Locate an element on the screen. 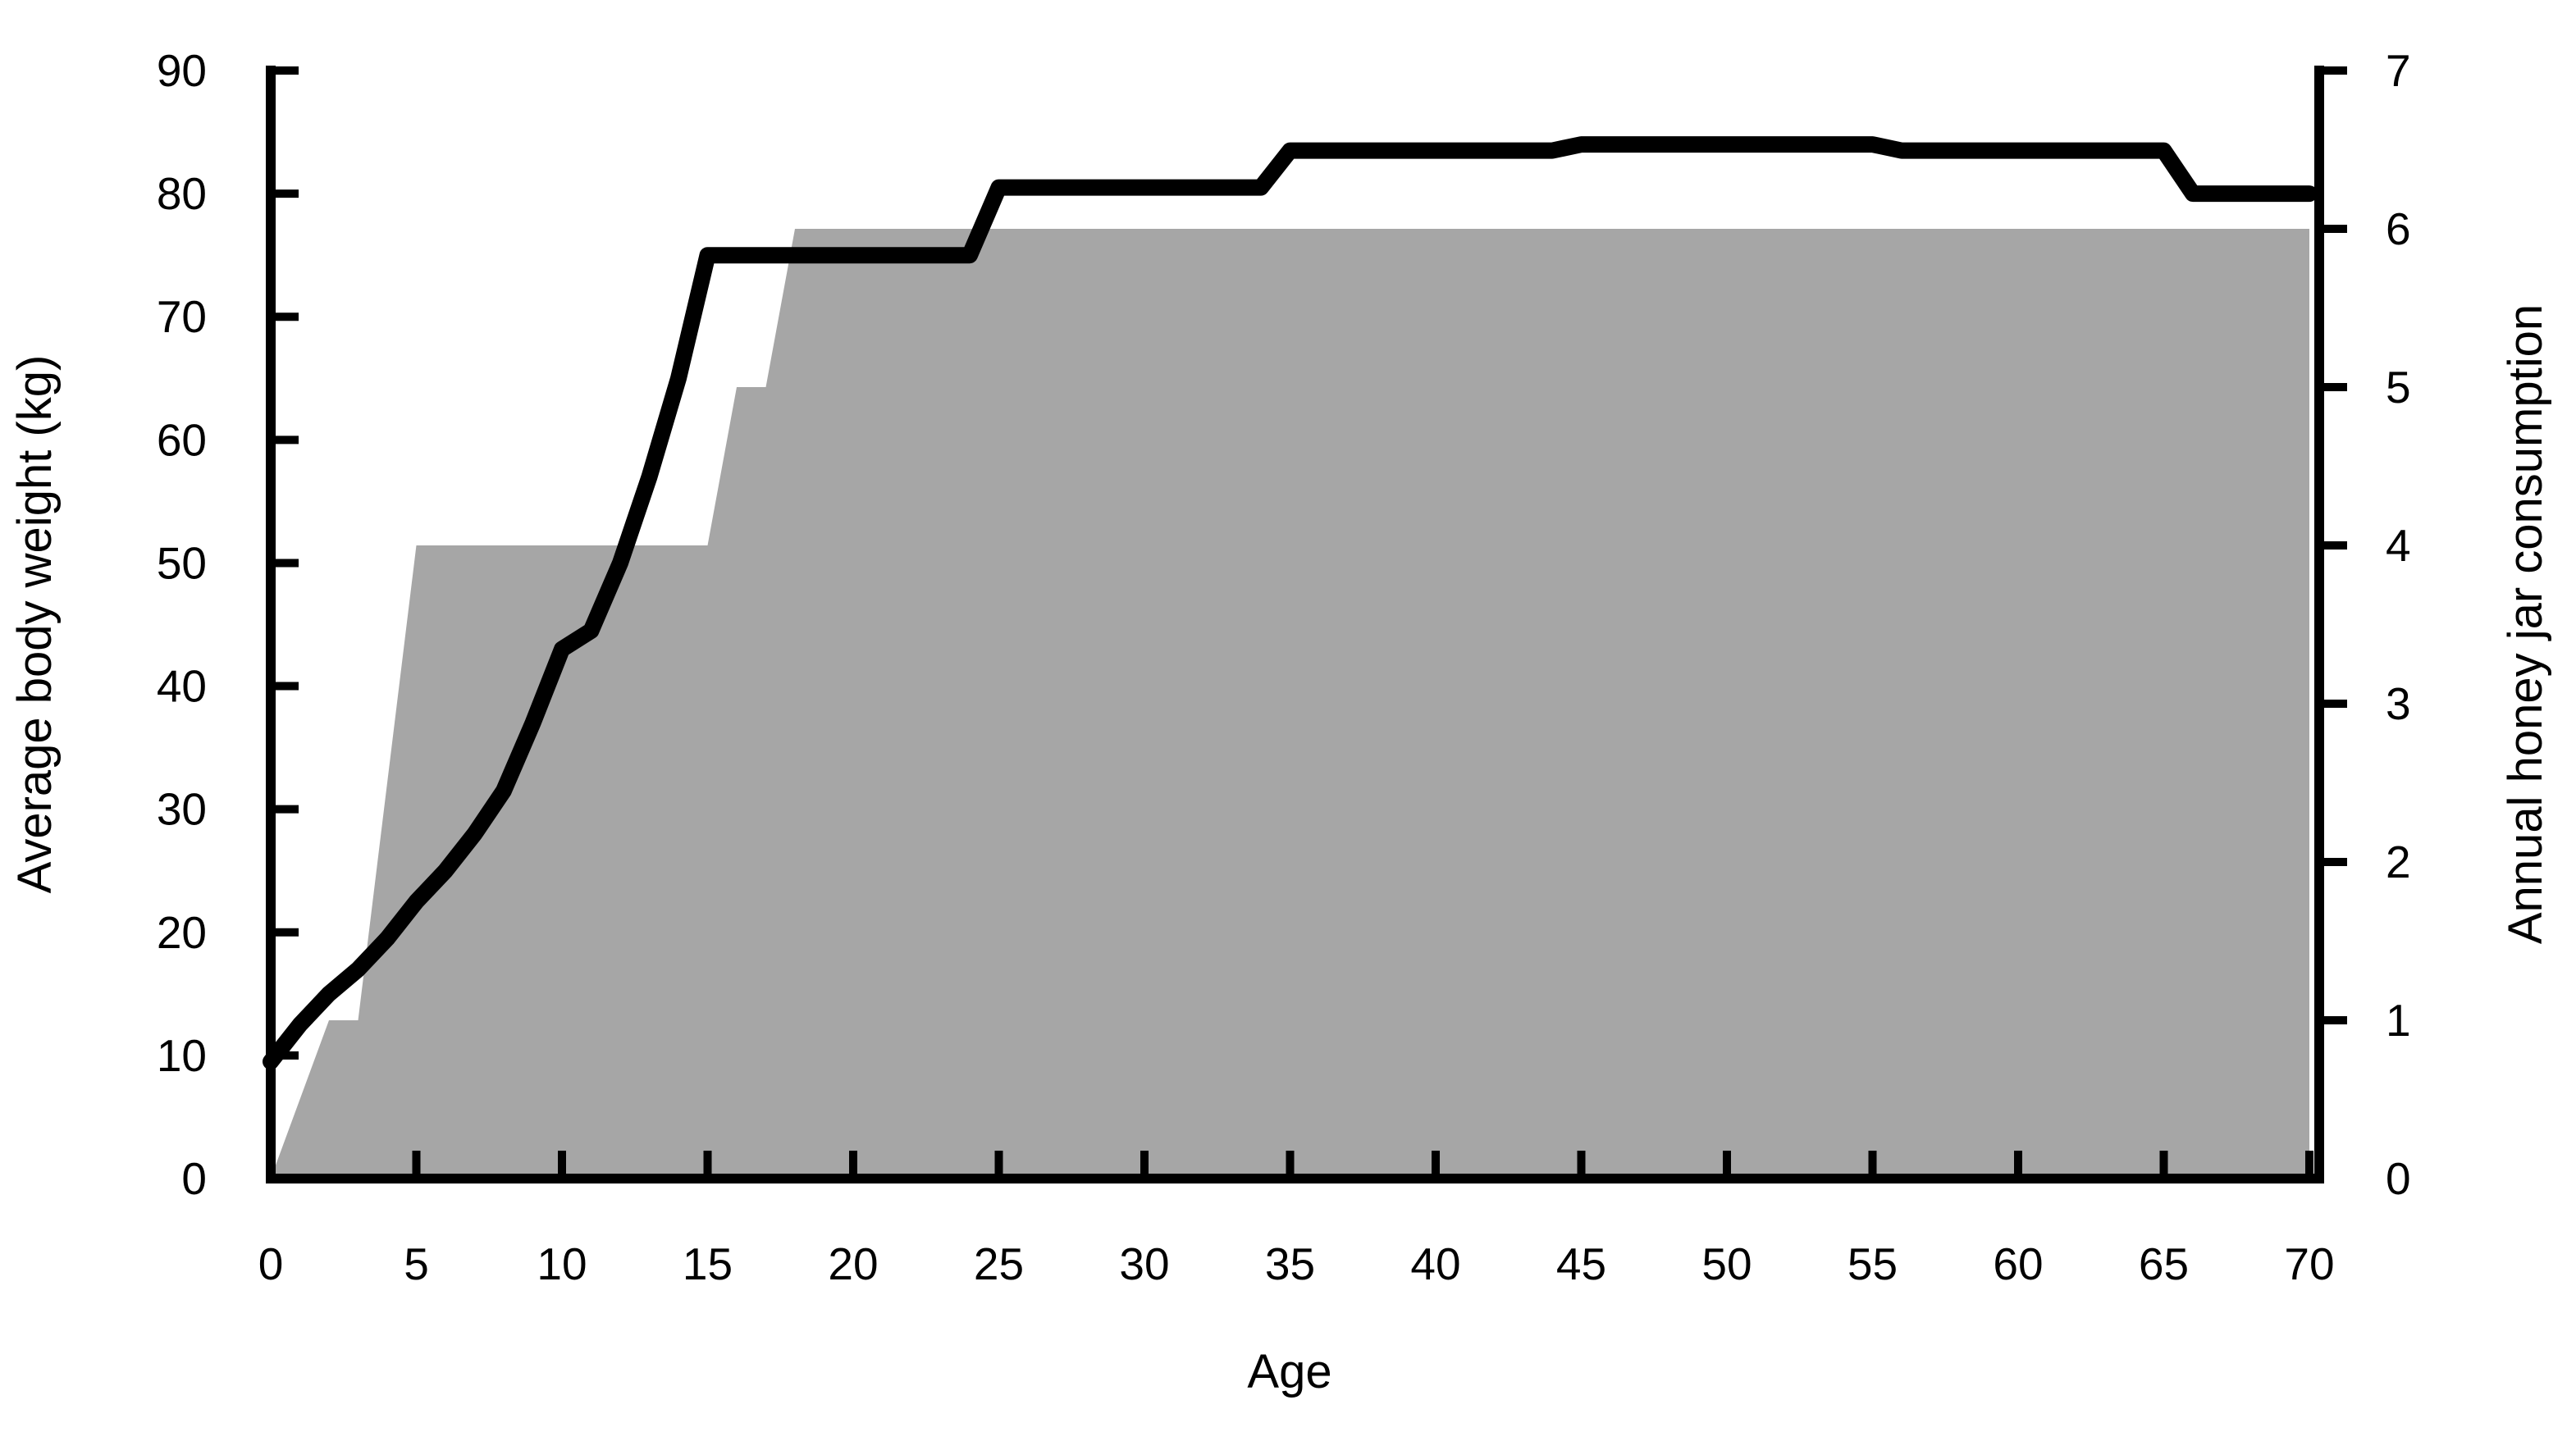 The image size is (2576, 1432). y-right-tick-label: 1 is located at coordinates (2398, 1020).